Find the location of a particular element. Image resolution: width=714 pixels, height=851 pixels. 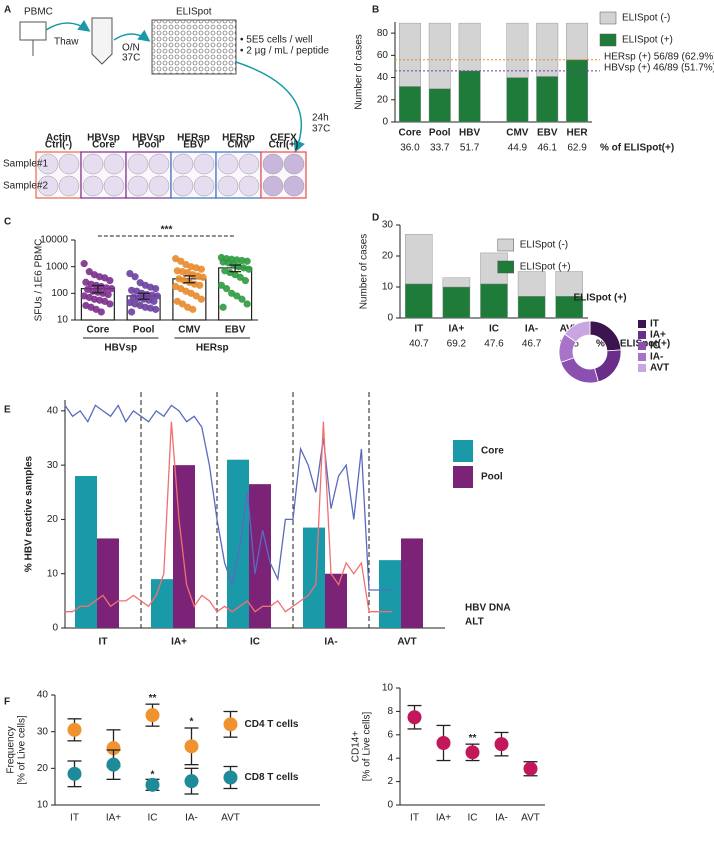

legend-label: ELISpot (+) is located at coordinates (545, 267).